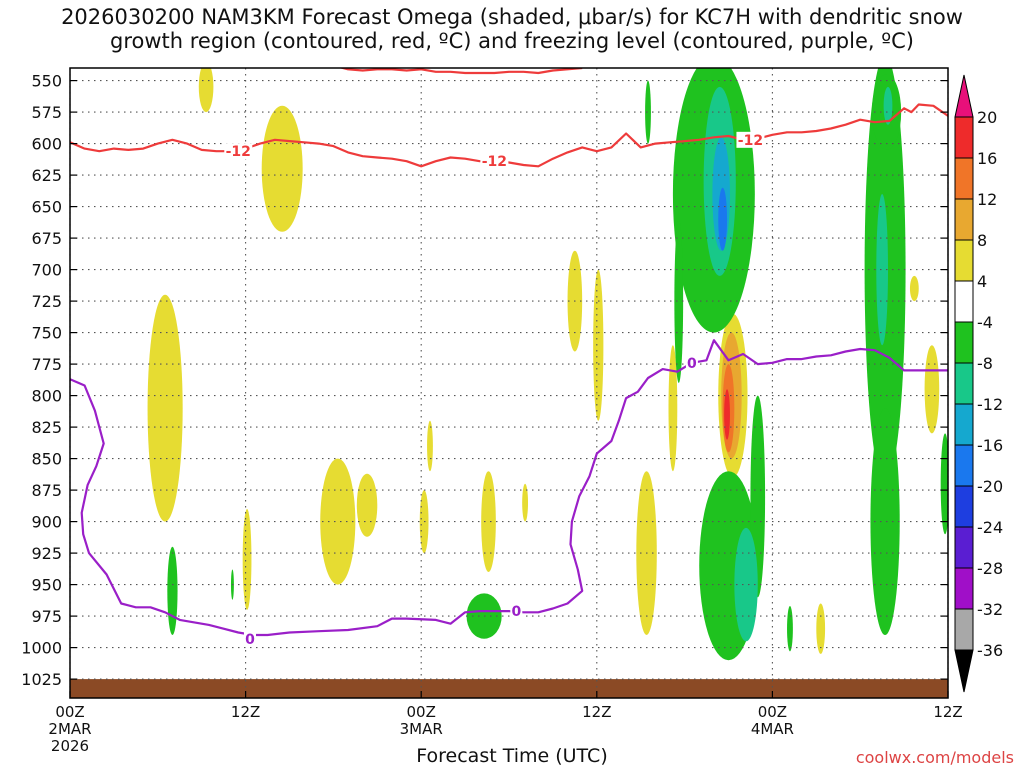  I want to click on y-tick-label-750: 750, so click(46, 333).